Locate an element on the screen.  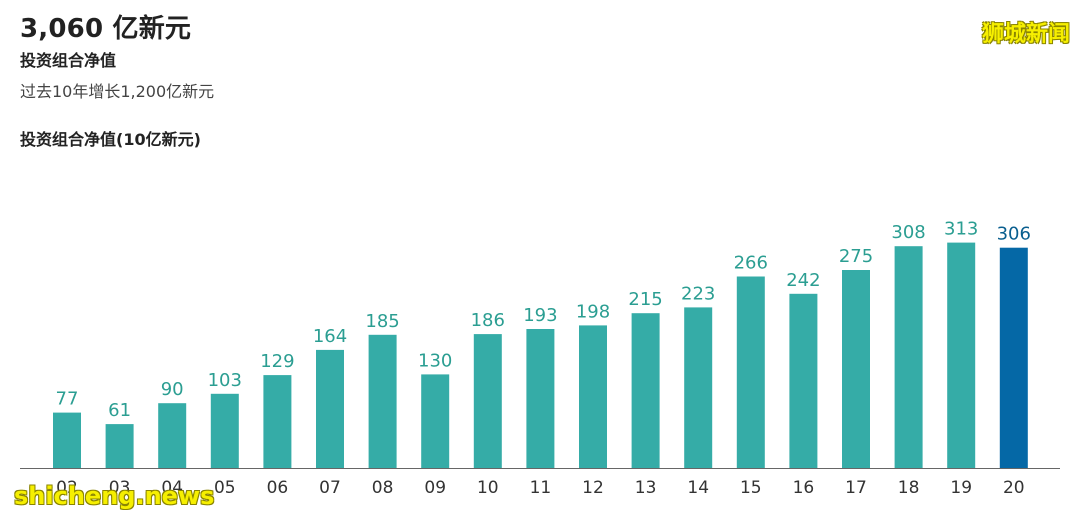
bar-value-label: 242 is located at coordinates (803, 280).